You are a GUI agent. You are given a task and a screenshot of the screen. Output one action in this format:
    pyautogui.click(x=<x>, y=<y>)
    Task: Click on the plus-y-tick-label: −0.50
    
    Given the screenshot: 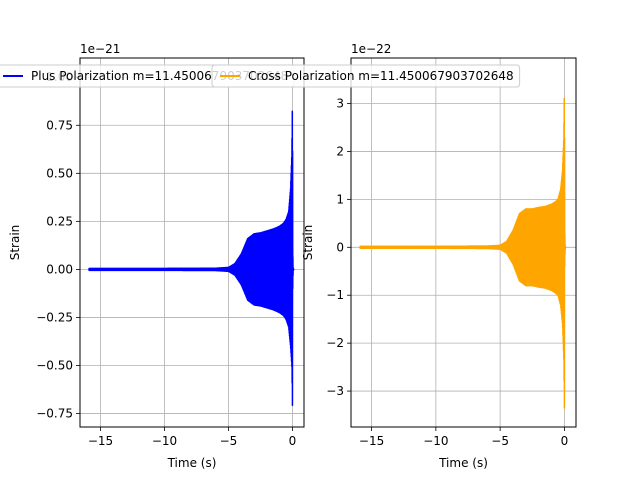 What is the action you would take?
    pyautogui.click(x=54, y=366)
    